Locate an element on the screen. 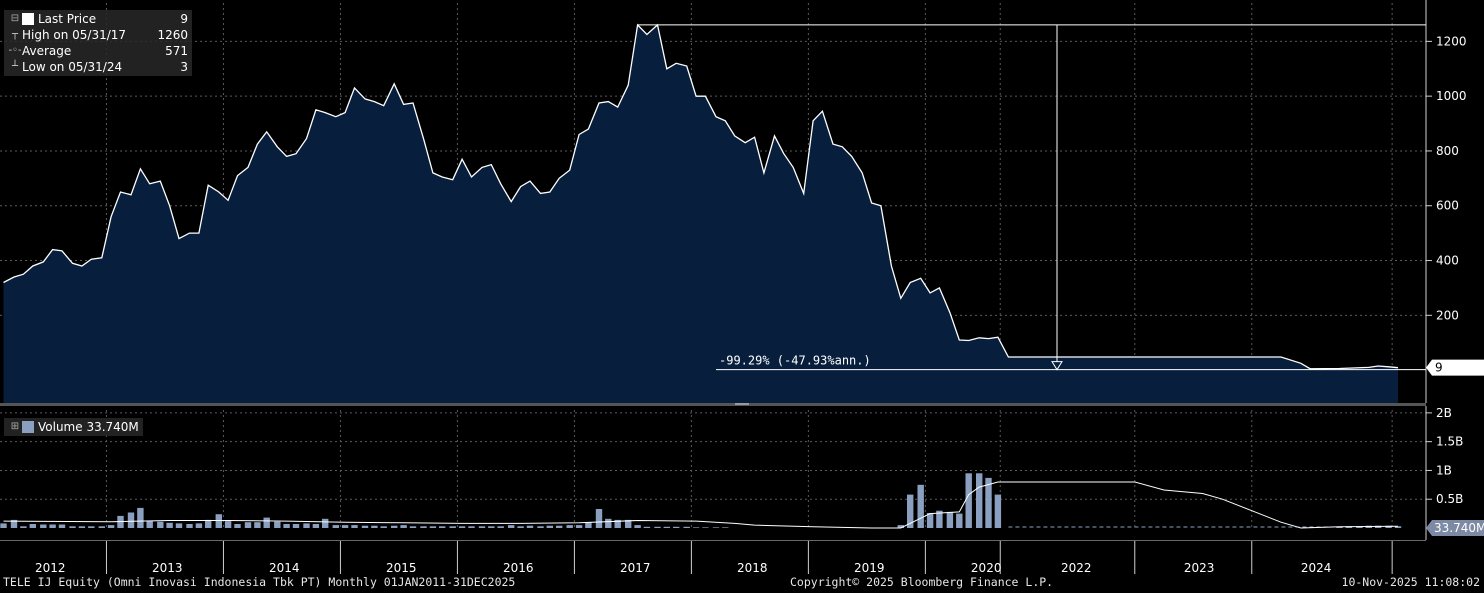  price-y-tick-label: 800 is located at coordinates (1447, 151).